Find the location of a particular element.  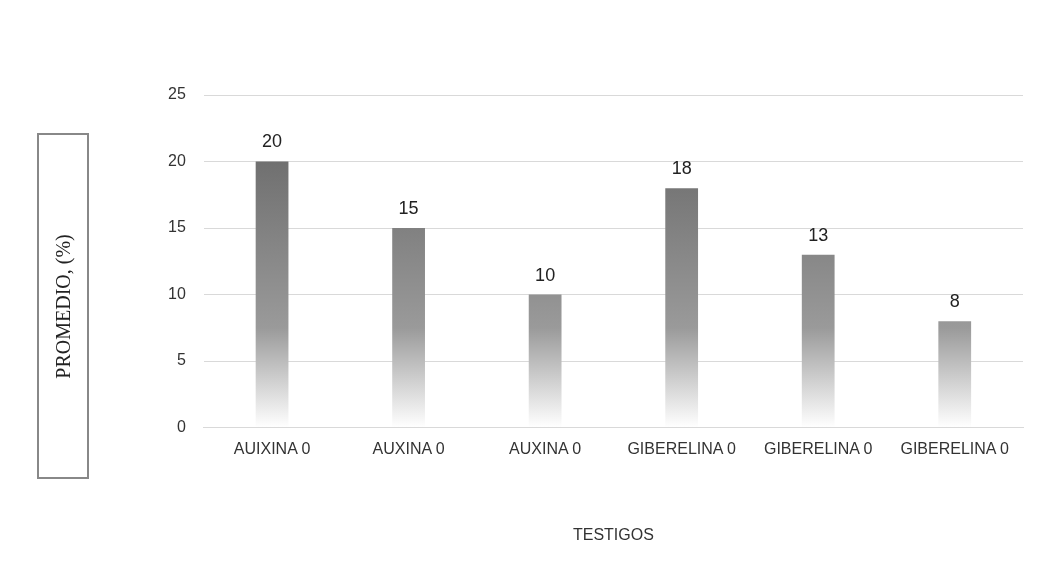

data-label: 15 is located at coordinates (408, 208).